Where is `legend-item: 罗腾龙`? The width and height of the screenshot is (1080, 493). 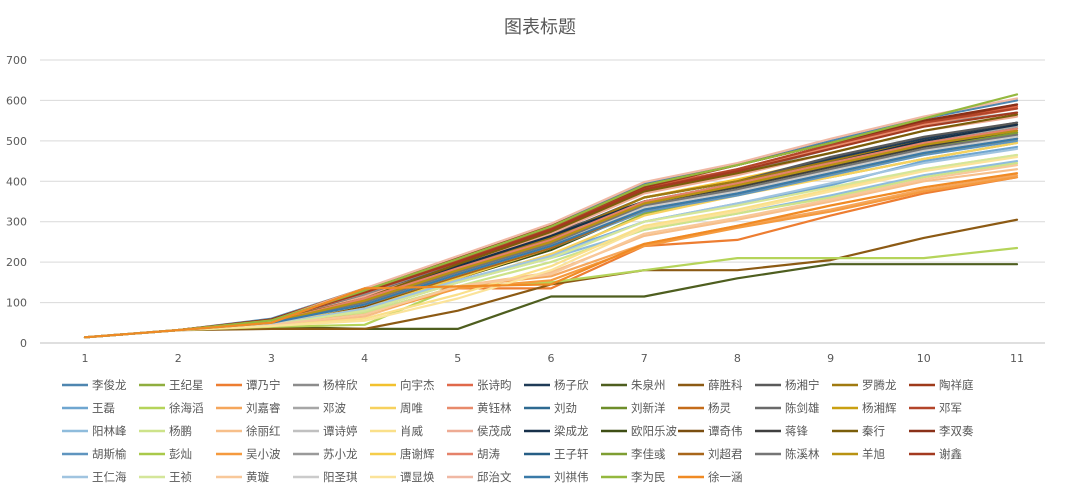
legend-item: 罗腾龙 is located at coordinates (864, 385).